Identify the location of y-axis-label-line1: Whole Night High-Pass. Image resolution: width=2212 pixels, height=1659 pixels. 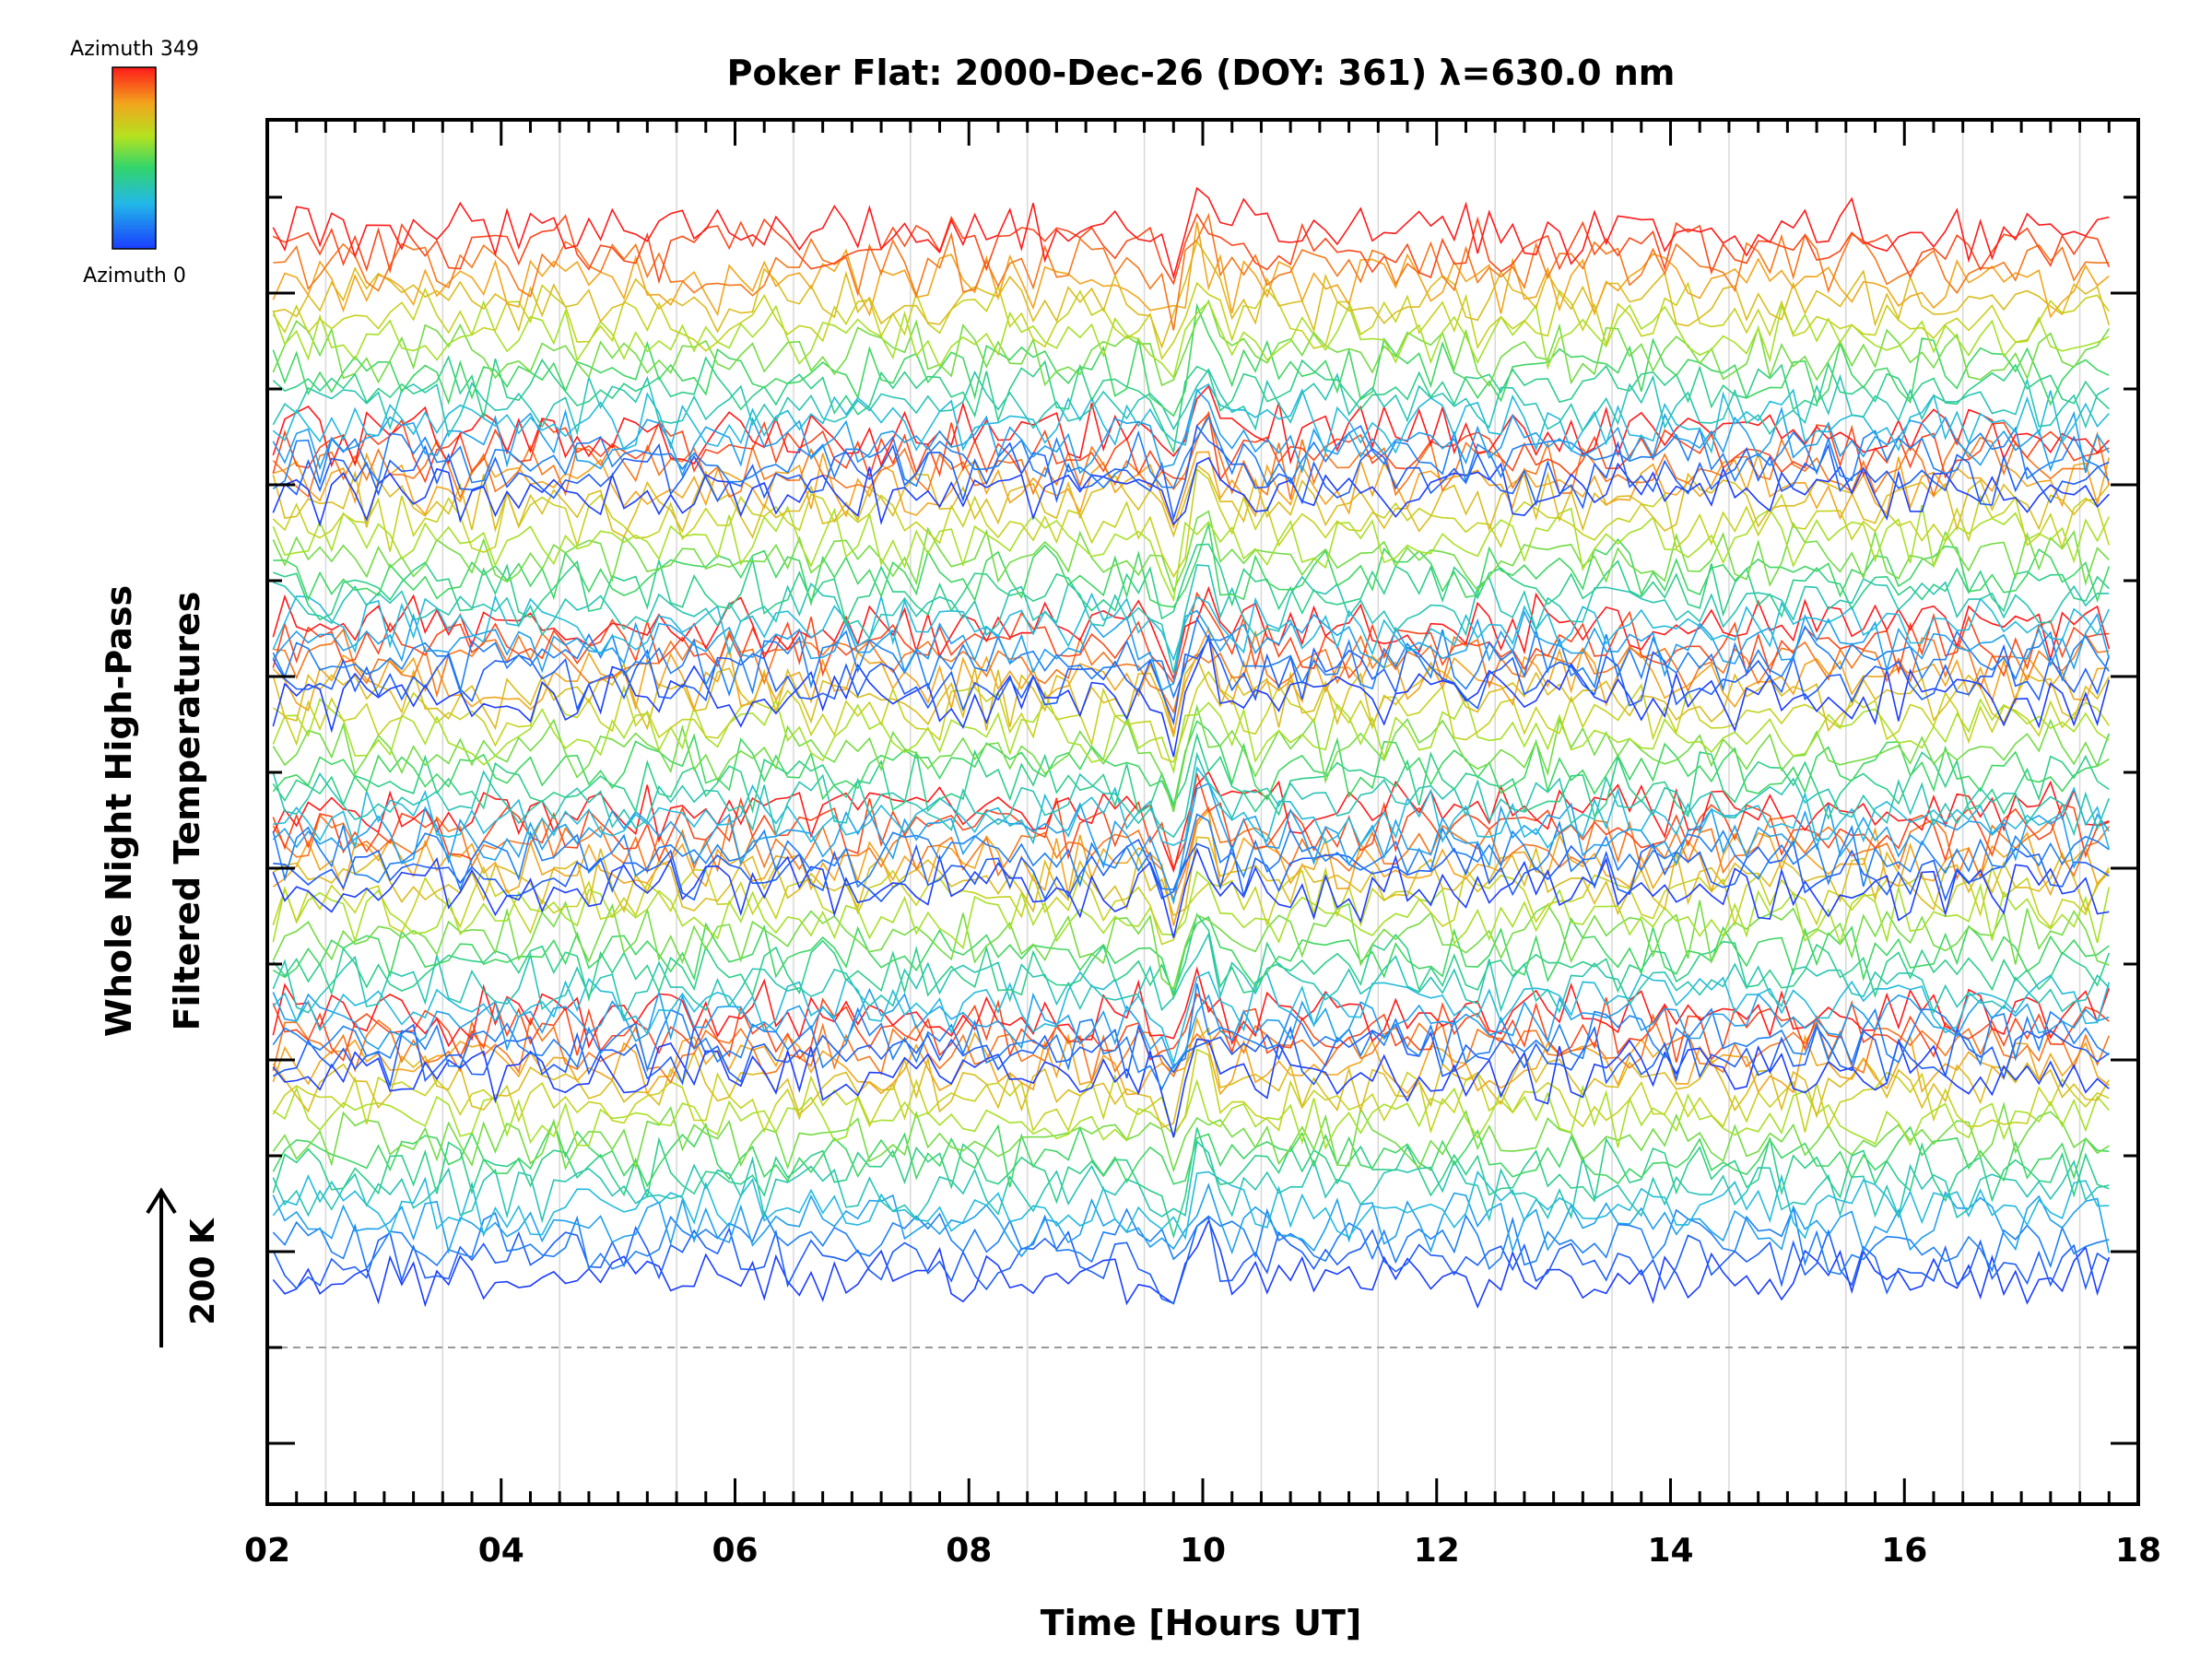
(119, 811).